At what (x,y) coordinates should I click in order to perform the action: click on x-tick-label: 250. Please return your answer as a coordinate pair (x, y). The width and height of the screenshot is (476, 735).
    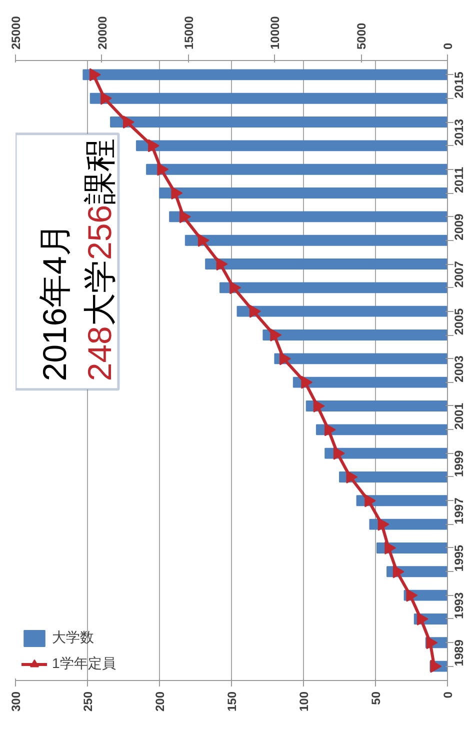
    Looking at the image, I should click on (88, 701).